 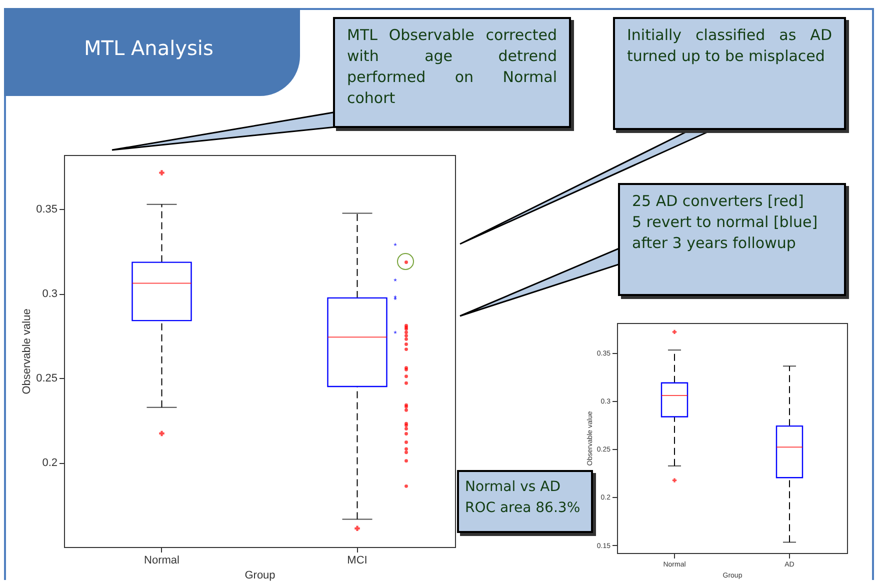 What do you see at coordinates (47, 210) in the screenshot?
I see `y-tick-label: 0.35` at bounding box center [47, 210].